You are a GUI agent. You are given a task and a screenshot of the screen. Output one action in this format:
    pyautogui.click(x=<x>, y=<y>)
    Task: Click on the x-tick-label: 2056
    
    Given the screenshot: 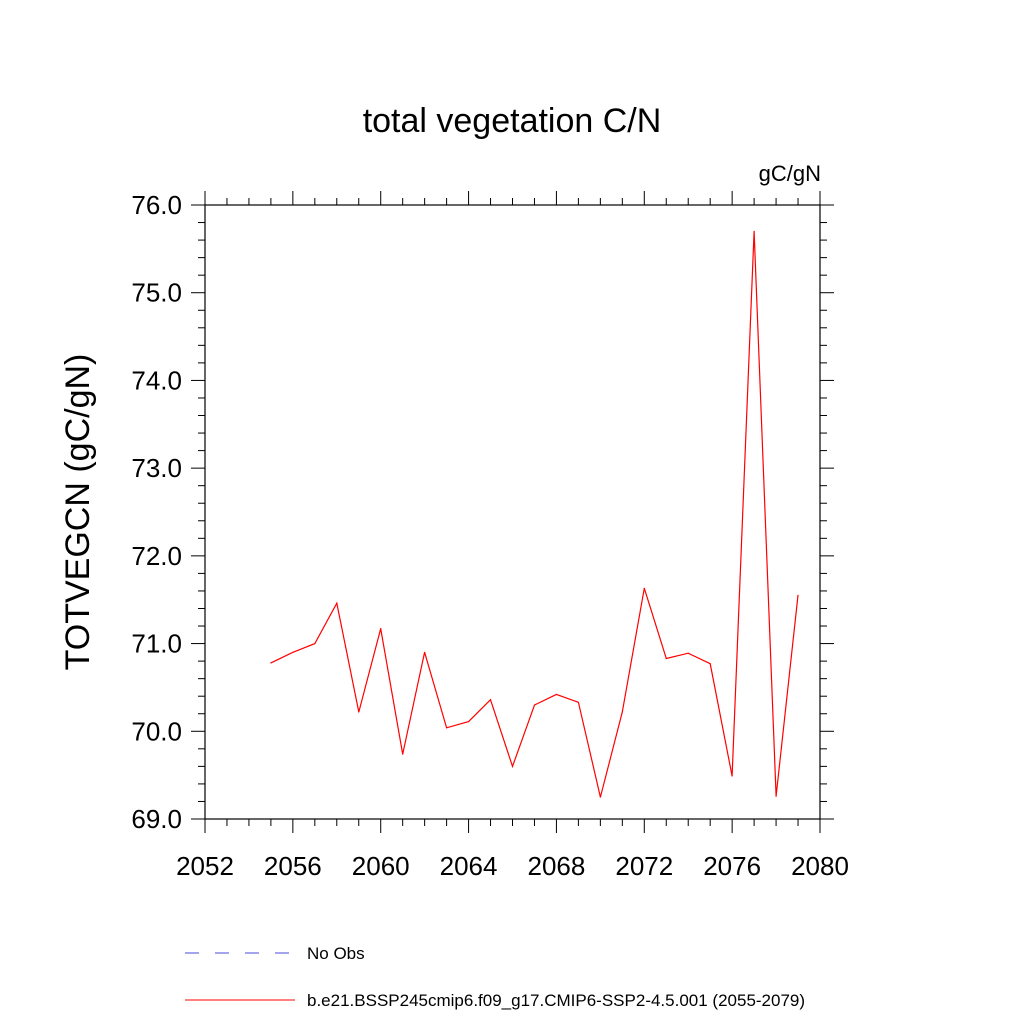 What is the action you would take?
    pyautogui.click(x=293, y=866)
    